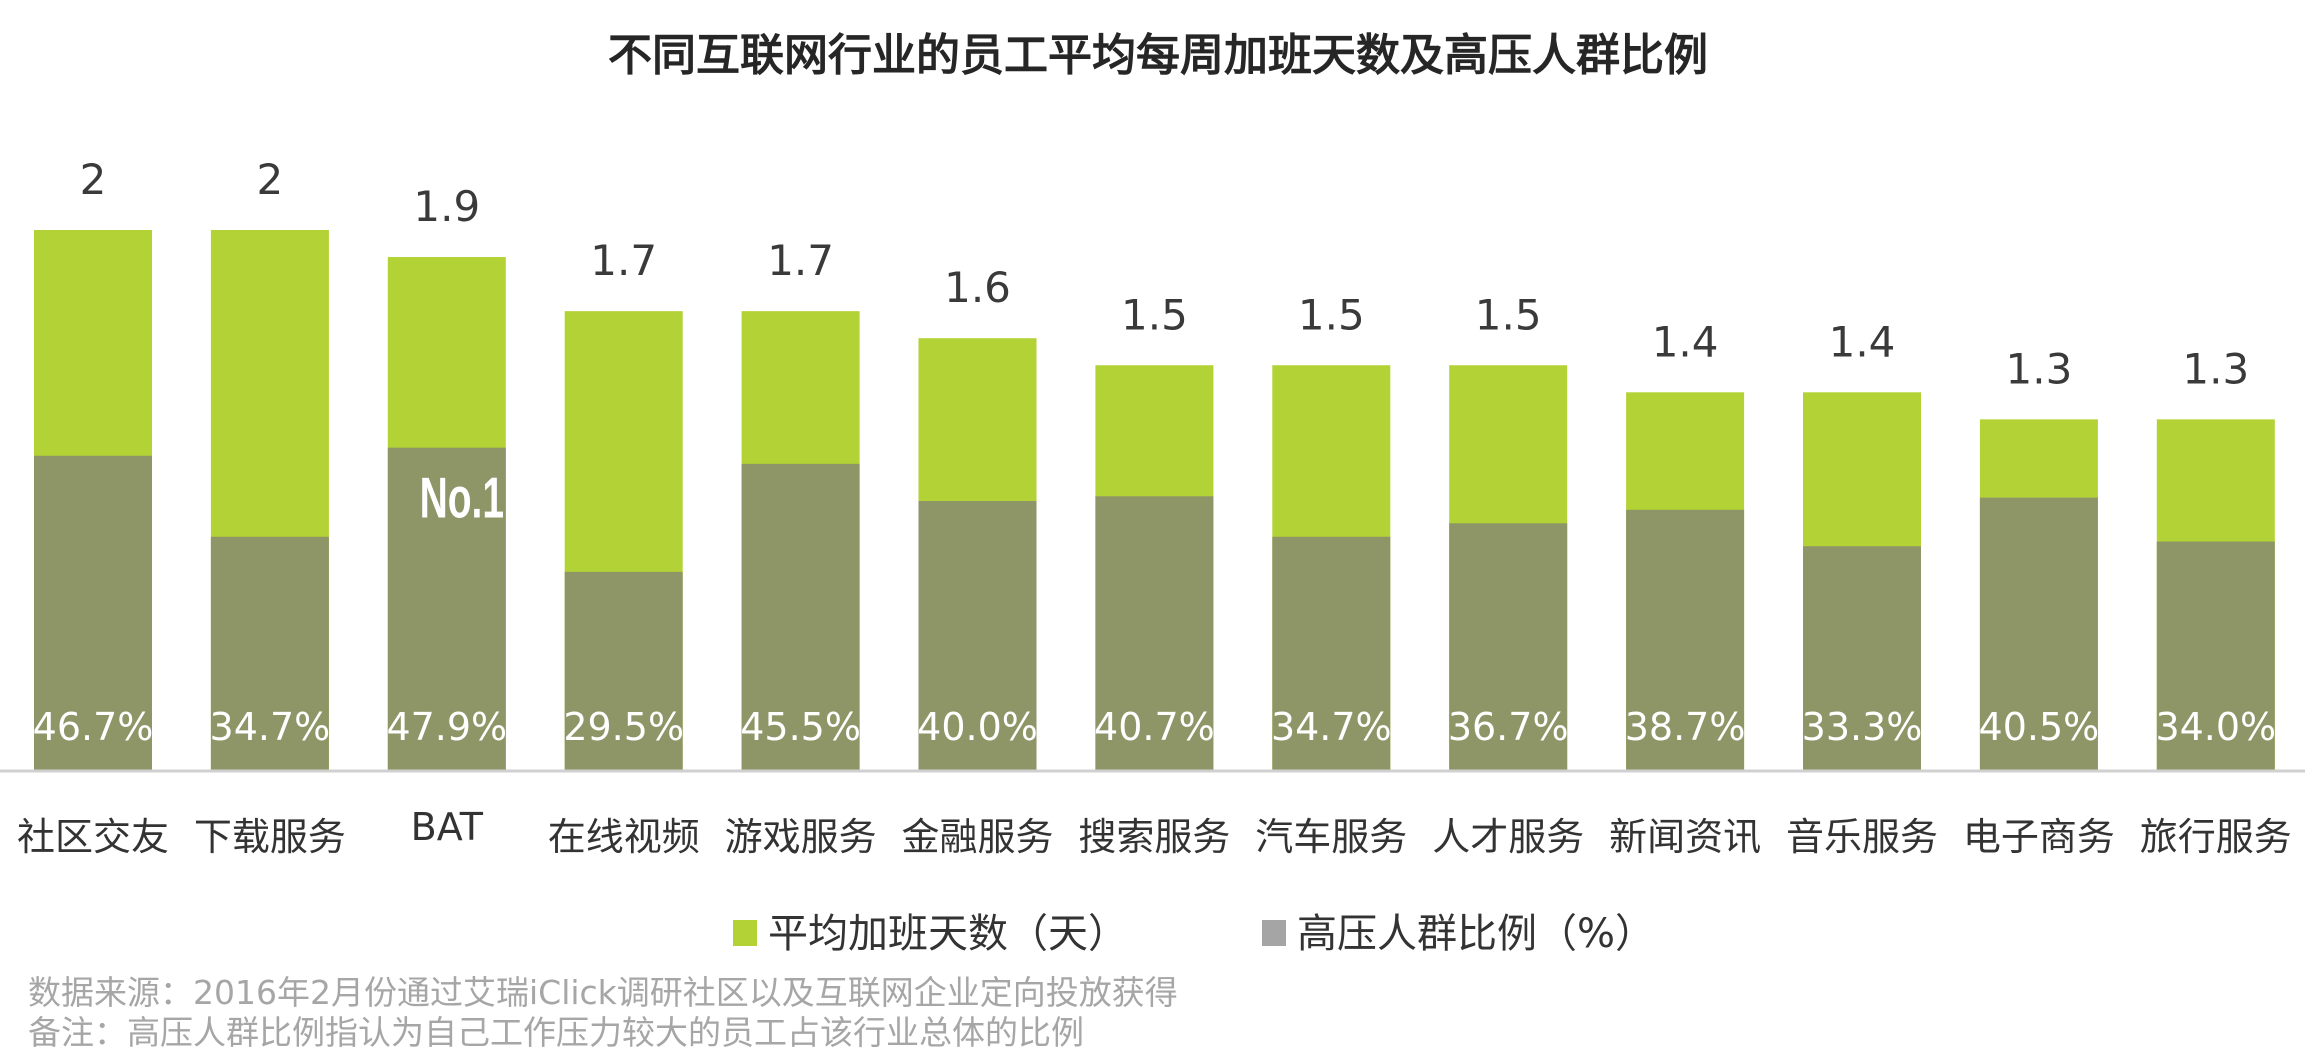 Image resolution: width=2310 pixels, height=1054 pixels. What do you see at coordinates (1274, 933) in the screenshot?
I see `legend-swatch-high-pressure` at bounding box center [1274, 933].